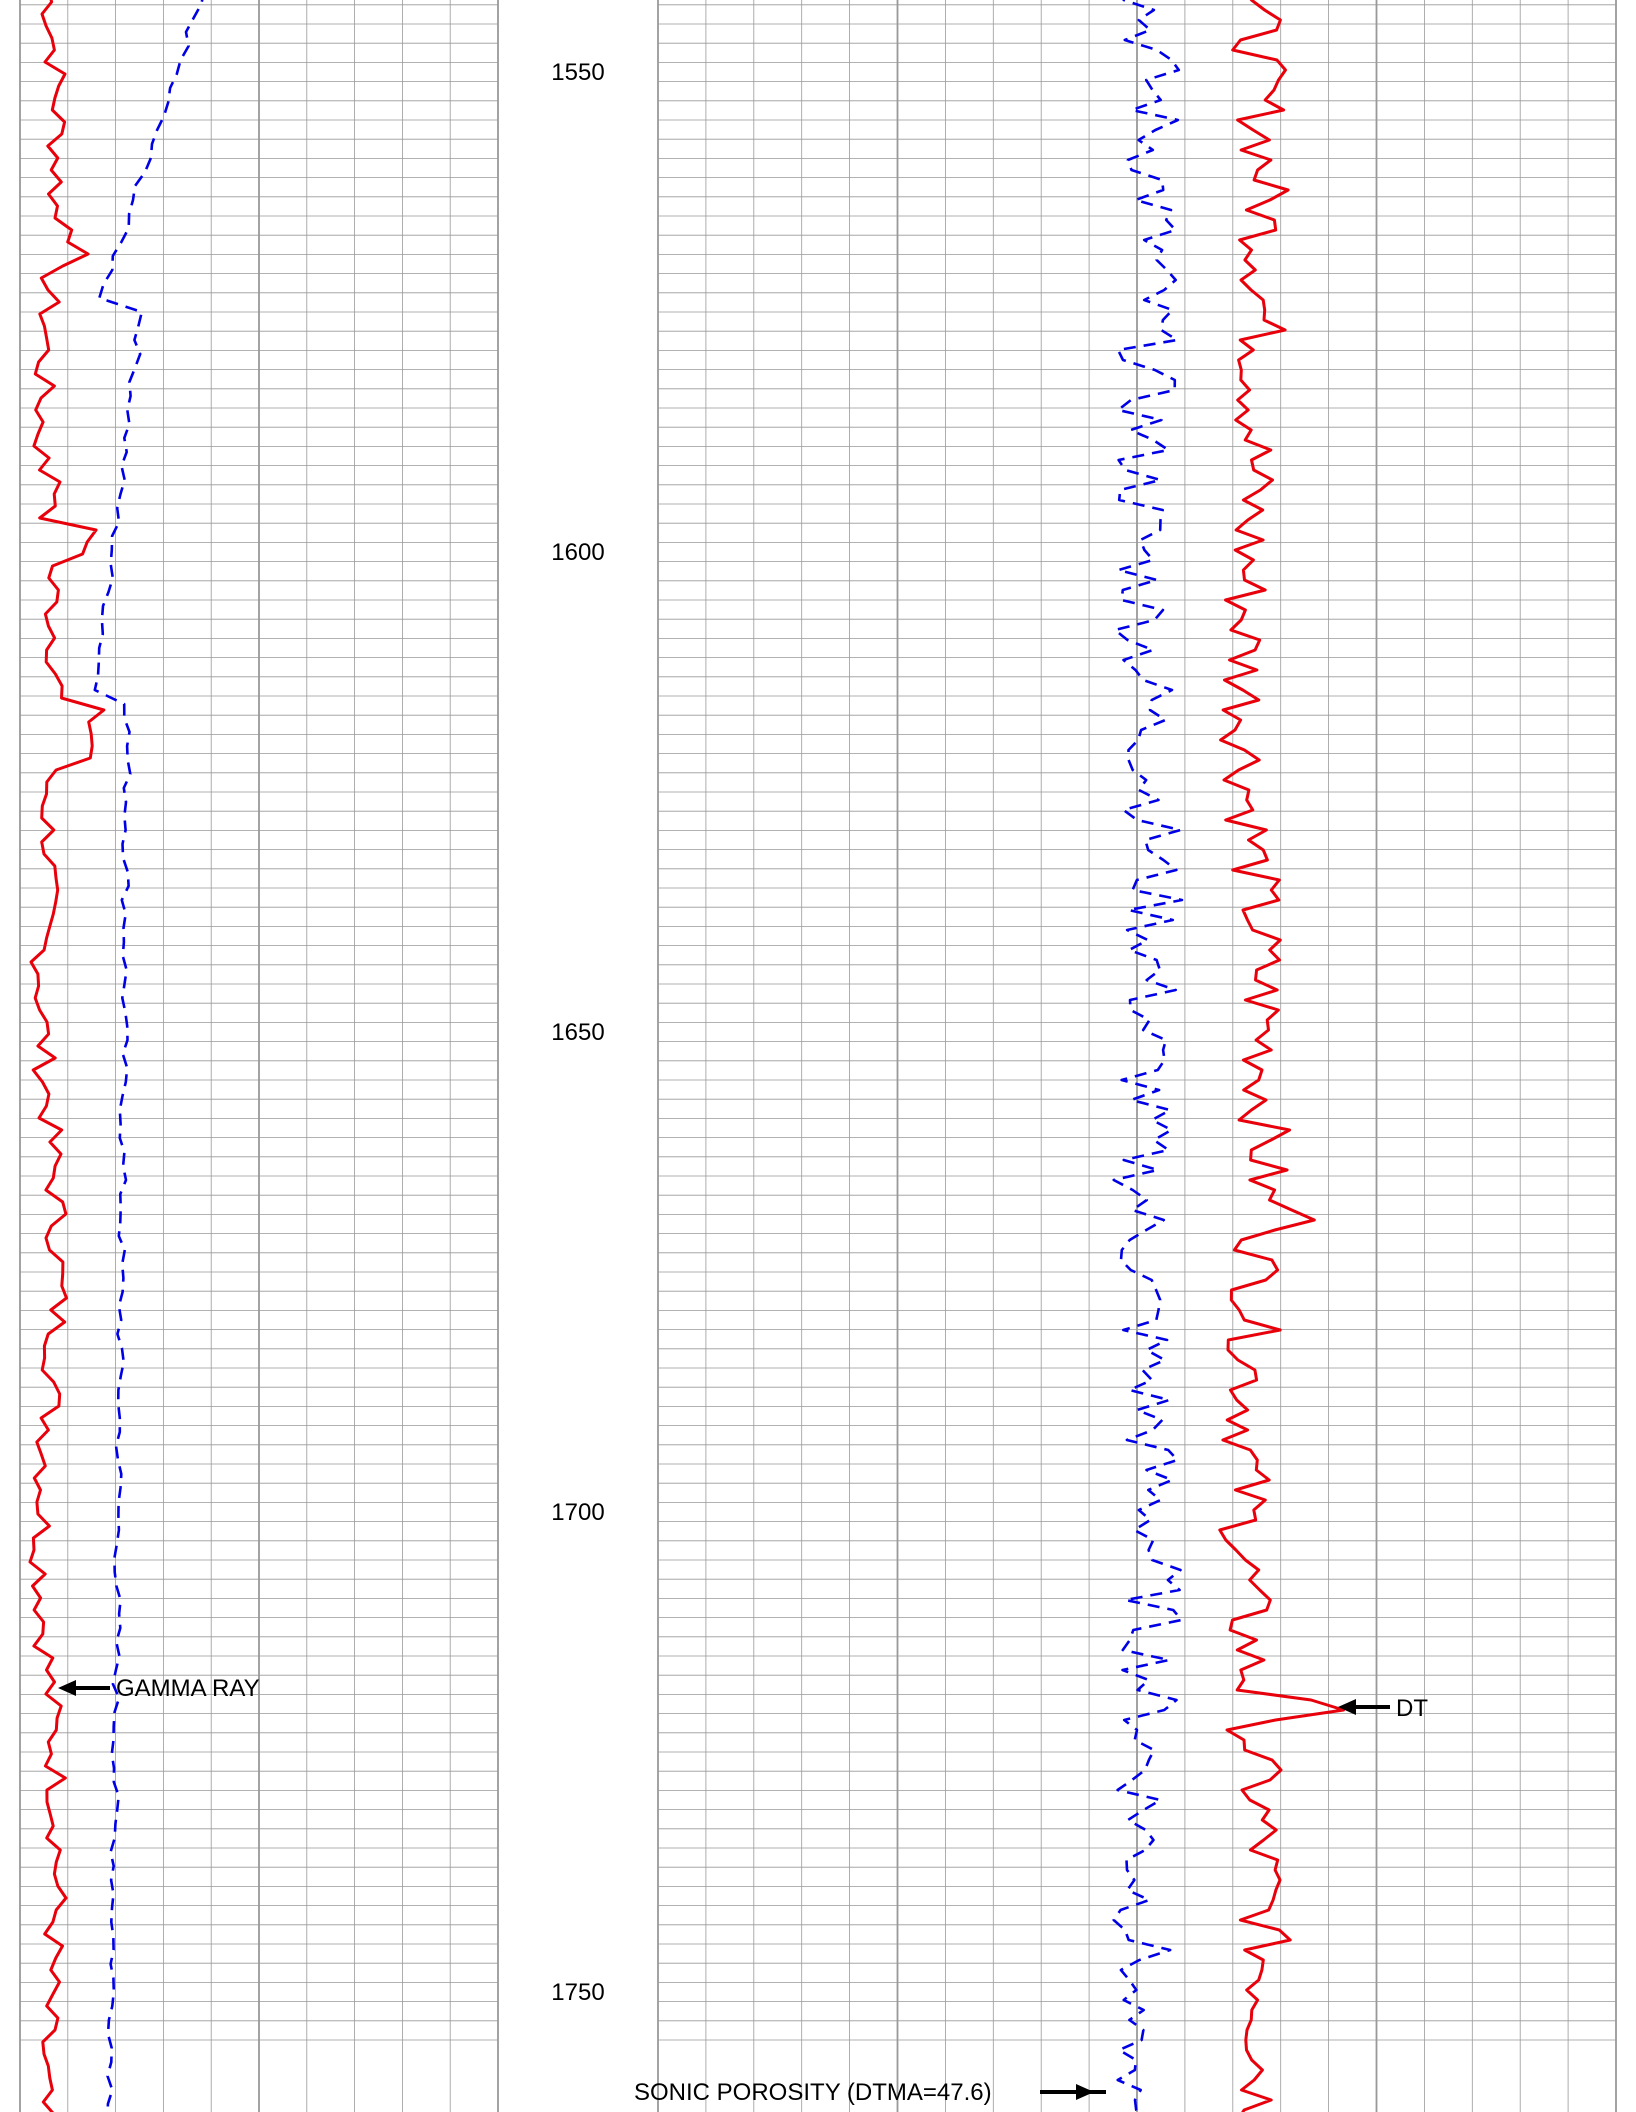 This screenshot has height=2112, width=1636. Describe the element at coordinates (1412, 1708) in the screenshot. I see `dt-label: DT` at that location.